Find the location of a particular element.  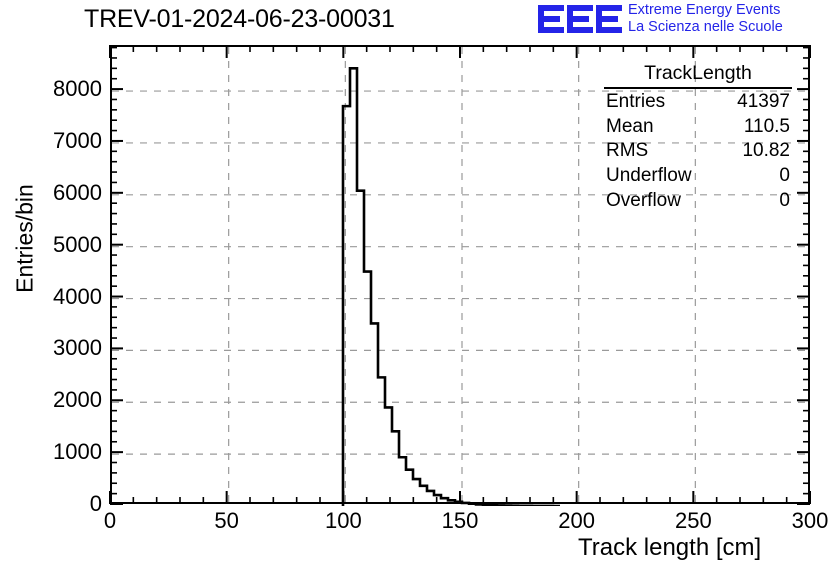

x-axis-title: Track length [cm] is located at coordinates (670, 547).